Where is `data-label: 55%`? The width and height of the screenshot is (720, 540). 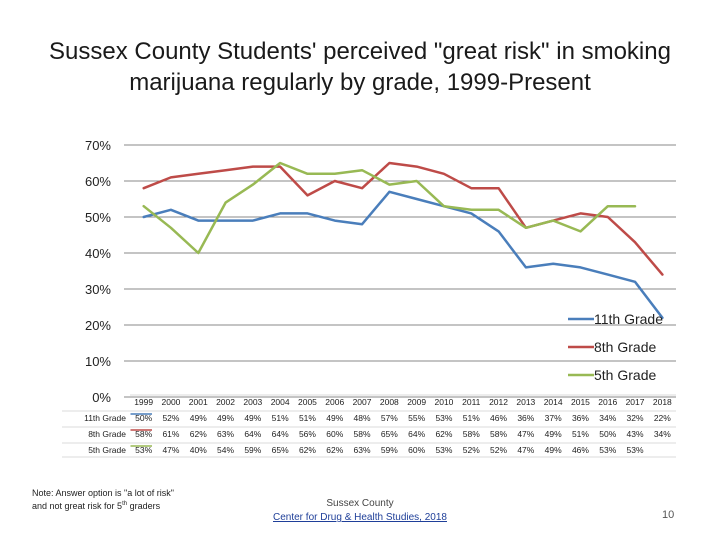
data-label: 55% is located at coordinates (416, 418).